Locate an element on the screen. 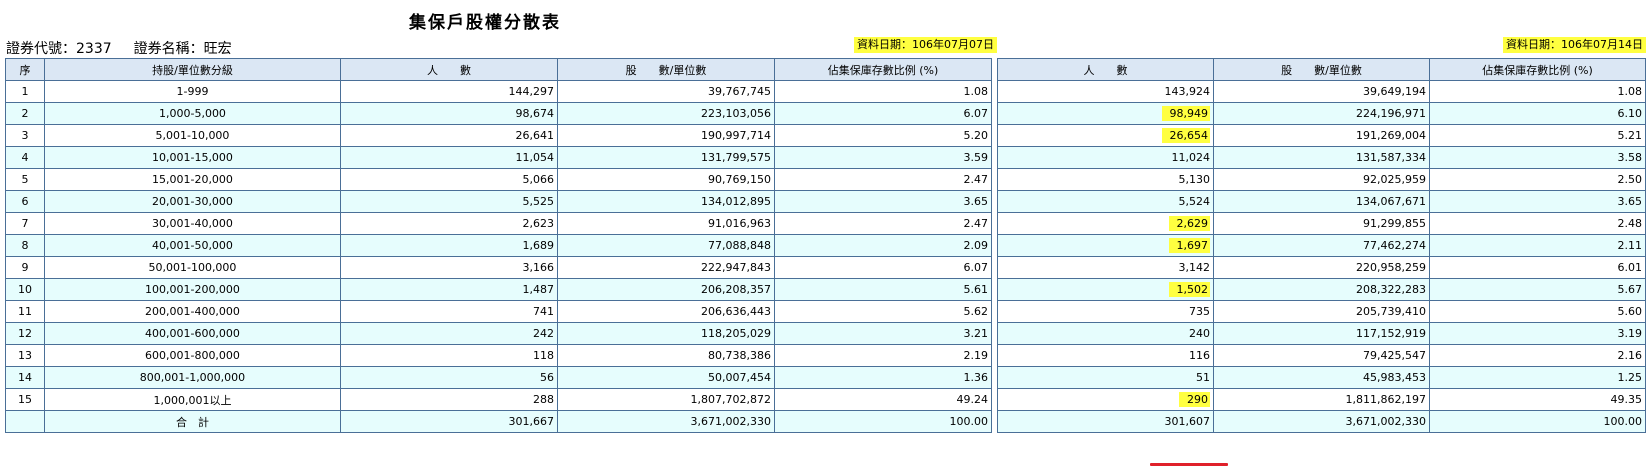 This screenshot has height=468, width=1651. people-cell: 5,130 is located at coordinates (1105, 179).